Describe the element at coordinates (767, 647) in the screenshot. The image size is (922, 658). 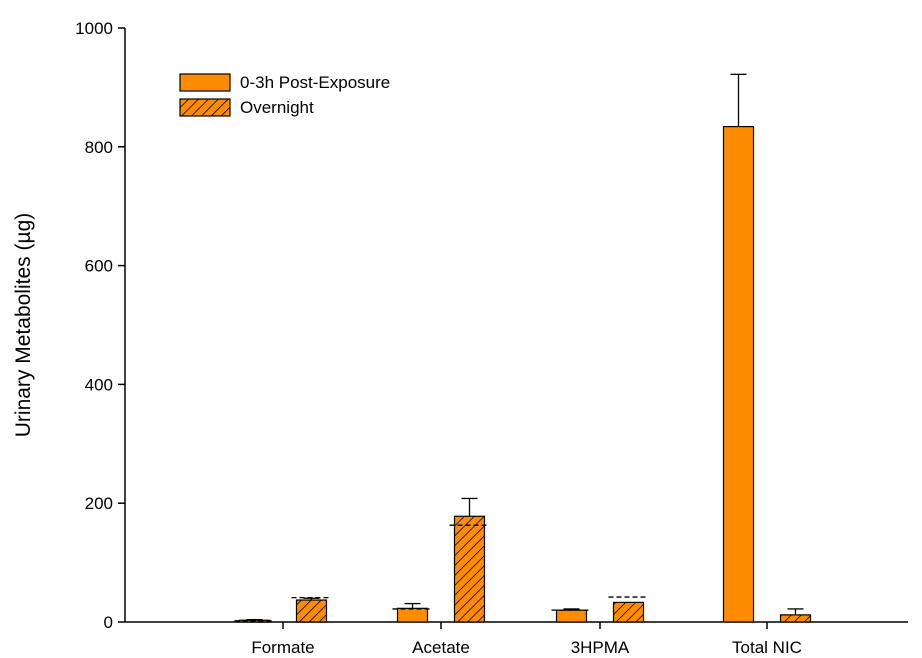
I see `x-tick-label: Total NIC` at that location.